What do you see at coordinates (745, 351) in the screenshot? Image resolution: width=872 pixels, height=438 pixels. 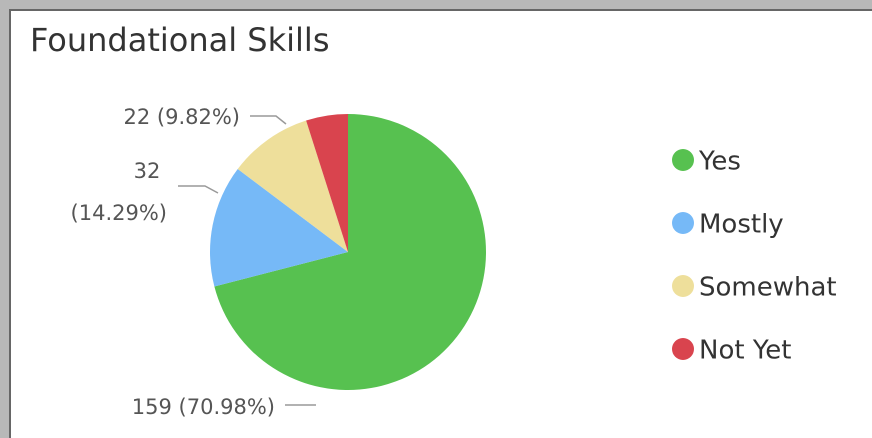 I see `legend-label: Not Yet` at bounding box center [745, 351].